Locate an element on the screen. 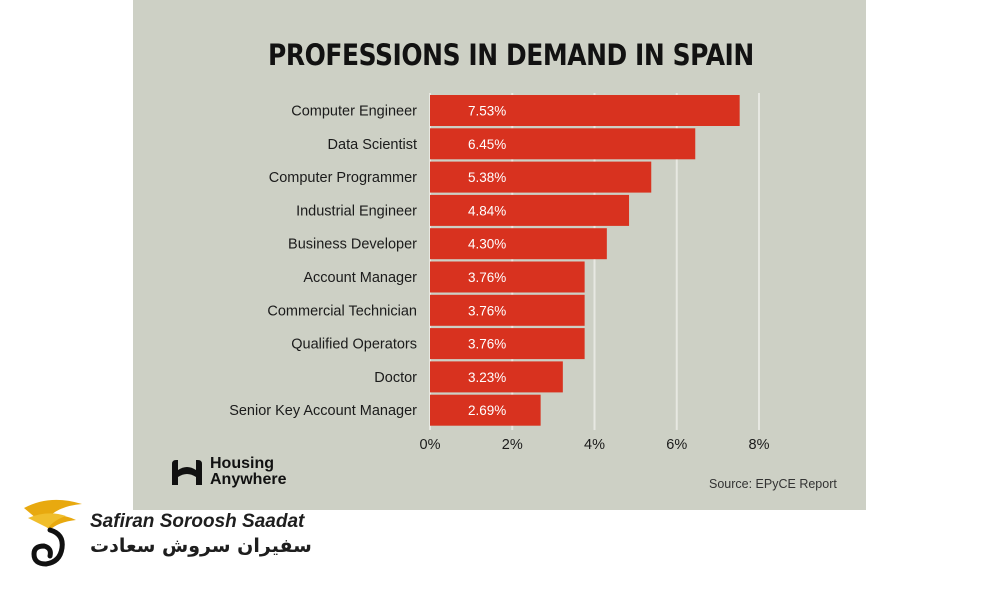 This screenshot has width=1000, height=600. value-label-2: 5.38% is located at coordinates (487, 177).